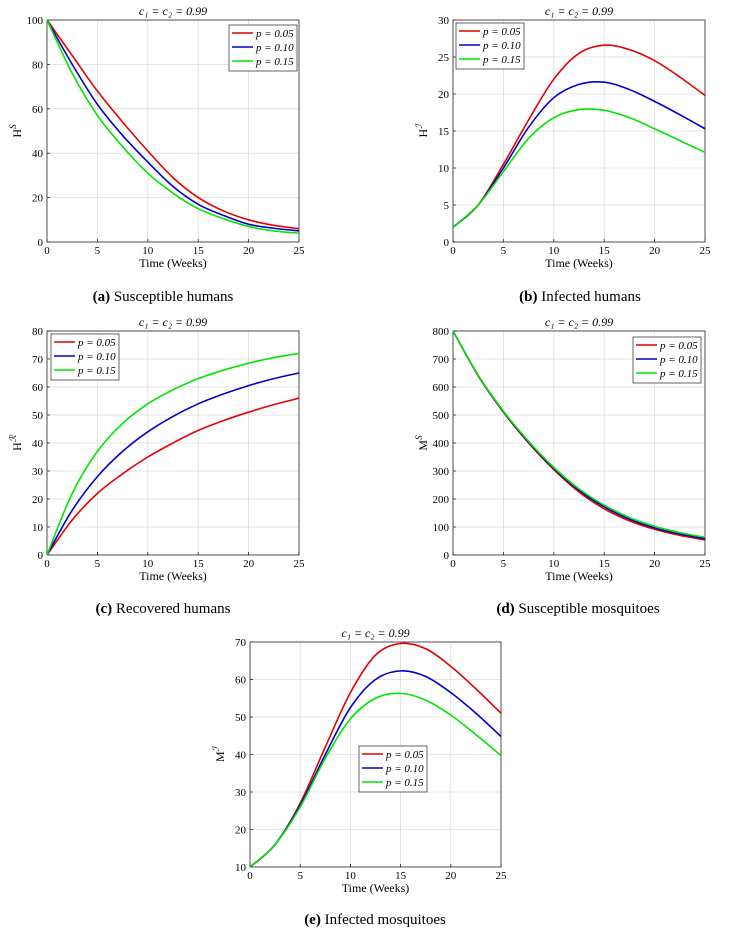 This screenshot has width=740, height=932. Describe the element at coordinates (173, 297) in the screenshot. I see `caption-a-text: Susceptible humans` at that location.